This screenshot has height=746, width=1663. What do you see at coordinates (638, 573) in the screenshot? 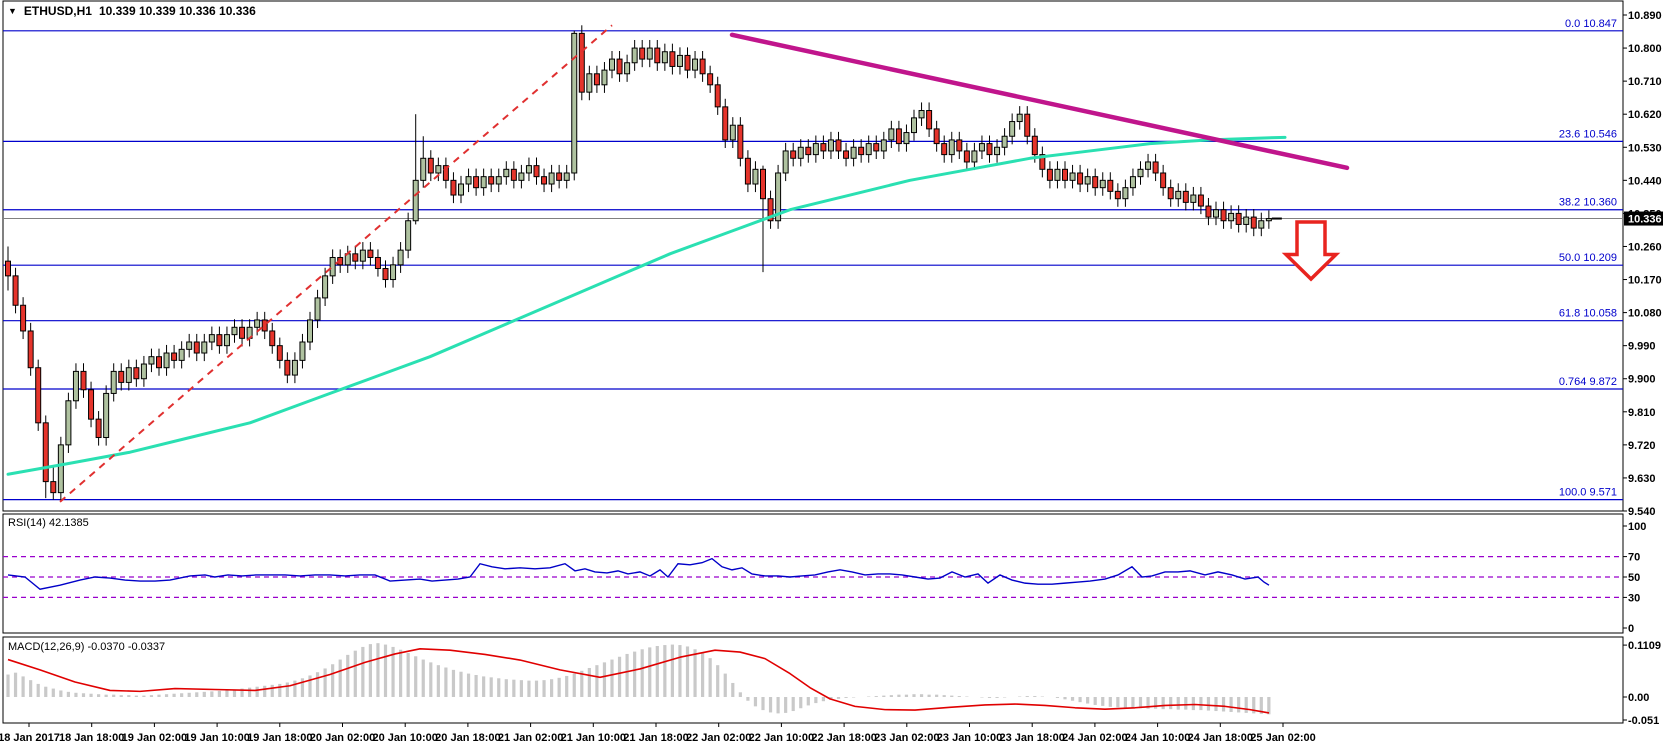
I see `rsi-line` at bounding box center [638, 573].